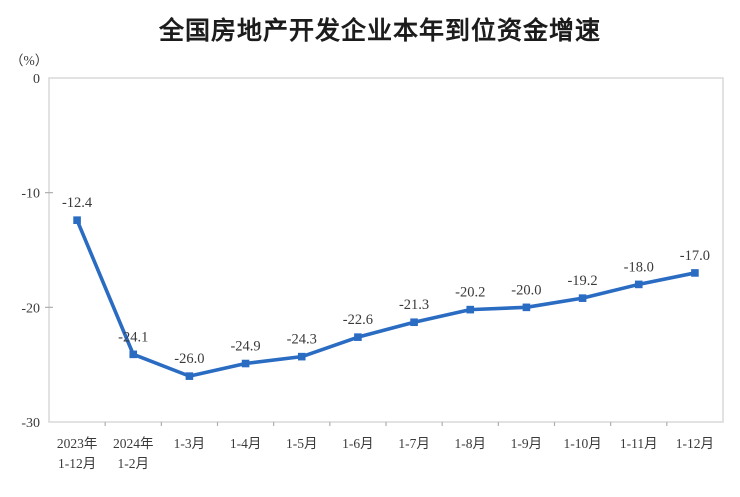 Image resolution: width=740 pixels, height=497 pixels. I want to click on y-axis-unit-label: （%）, so click(29, 60).